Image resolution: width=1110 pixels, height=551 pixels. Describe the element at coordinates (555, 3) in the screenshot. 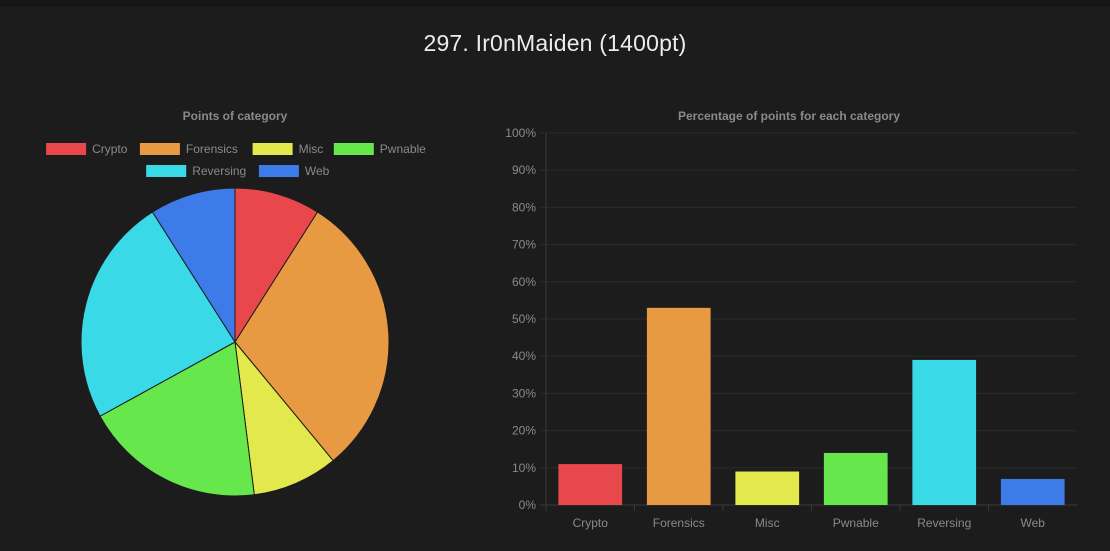

I see `top-bar` at that location.